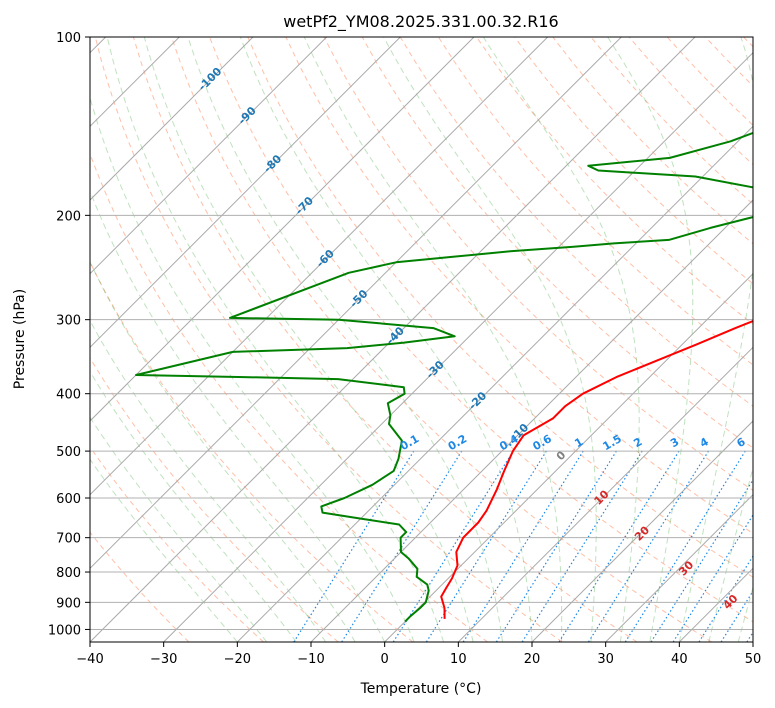  I want to click on y-tick-label: 400, so click(68, 395).